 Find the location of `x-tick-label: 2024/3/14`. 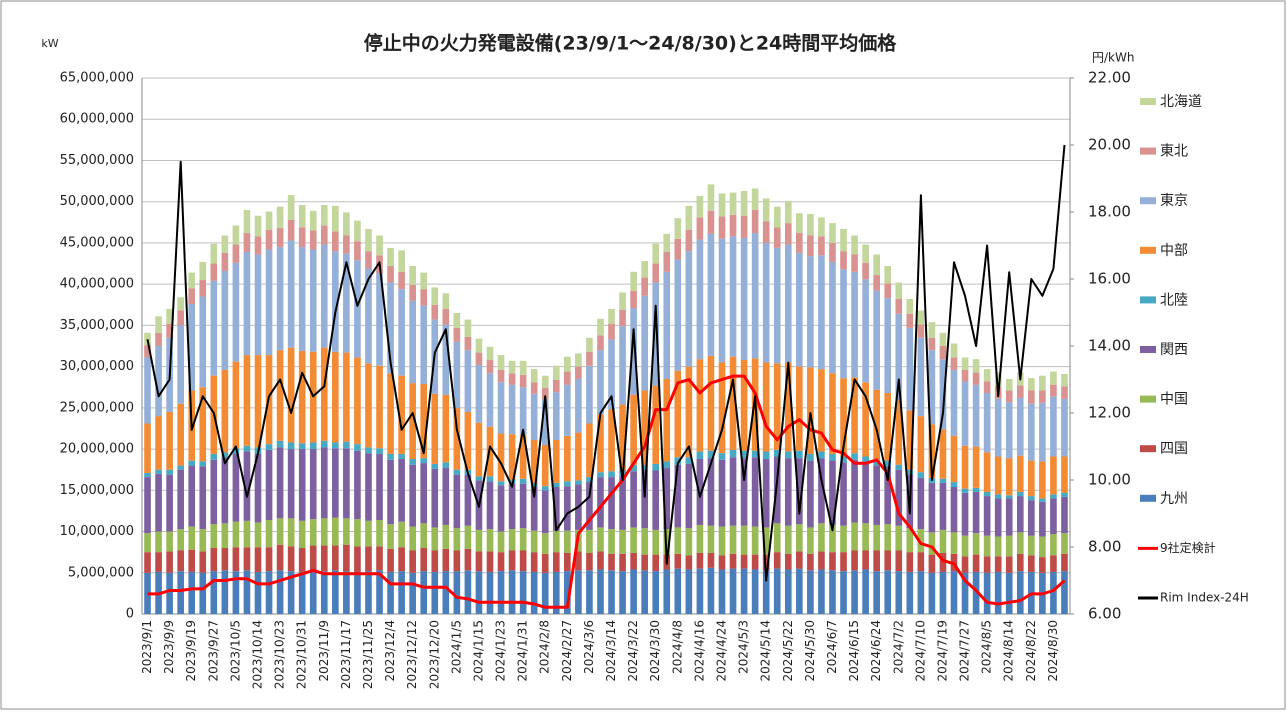

x-tick-label: 2024/3/14 is located at coordinates (611, 651).